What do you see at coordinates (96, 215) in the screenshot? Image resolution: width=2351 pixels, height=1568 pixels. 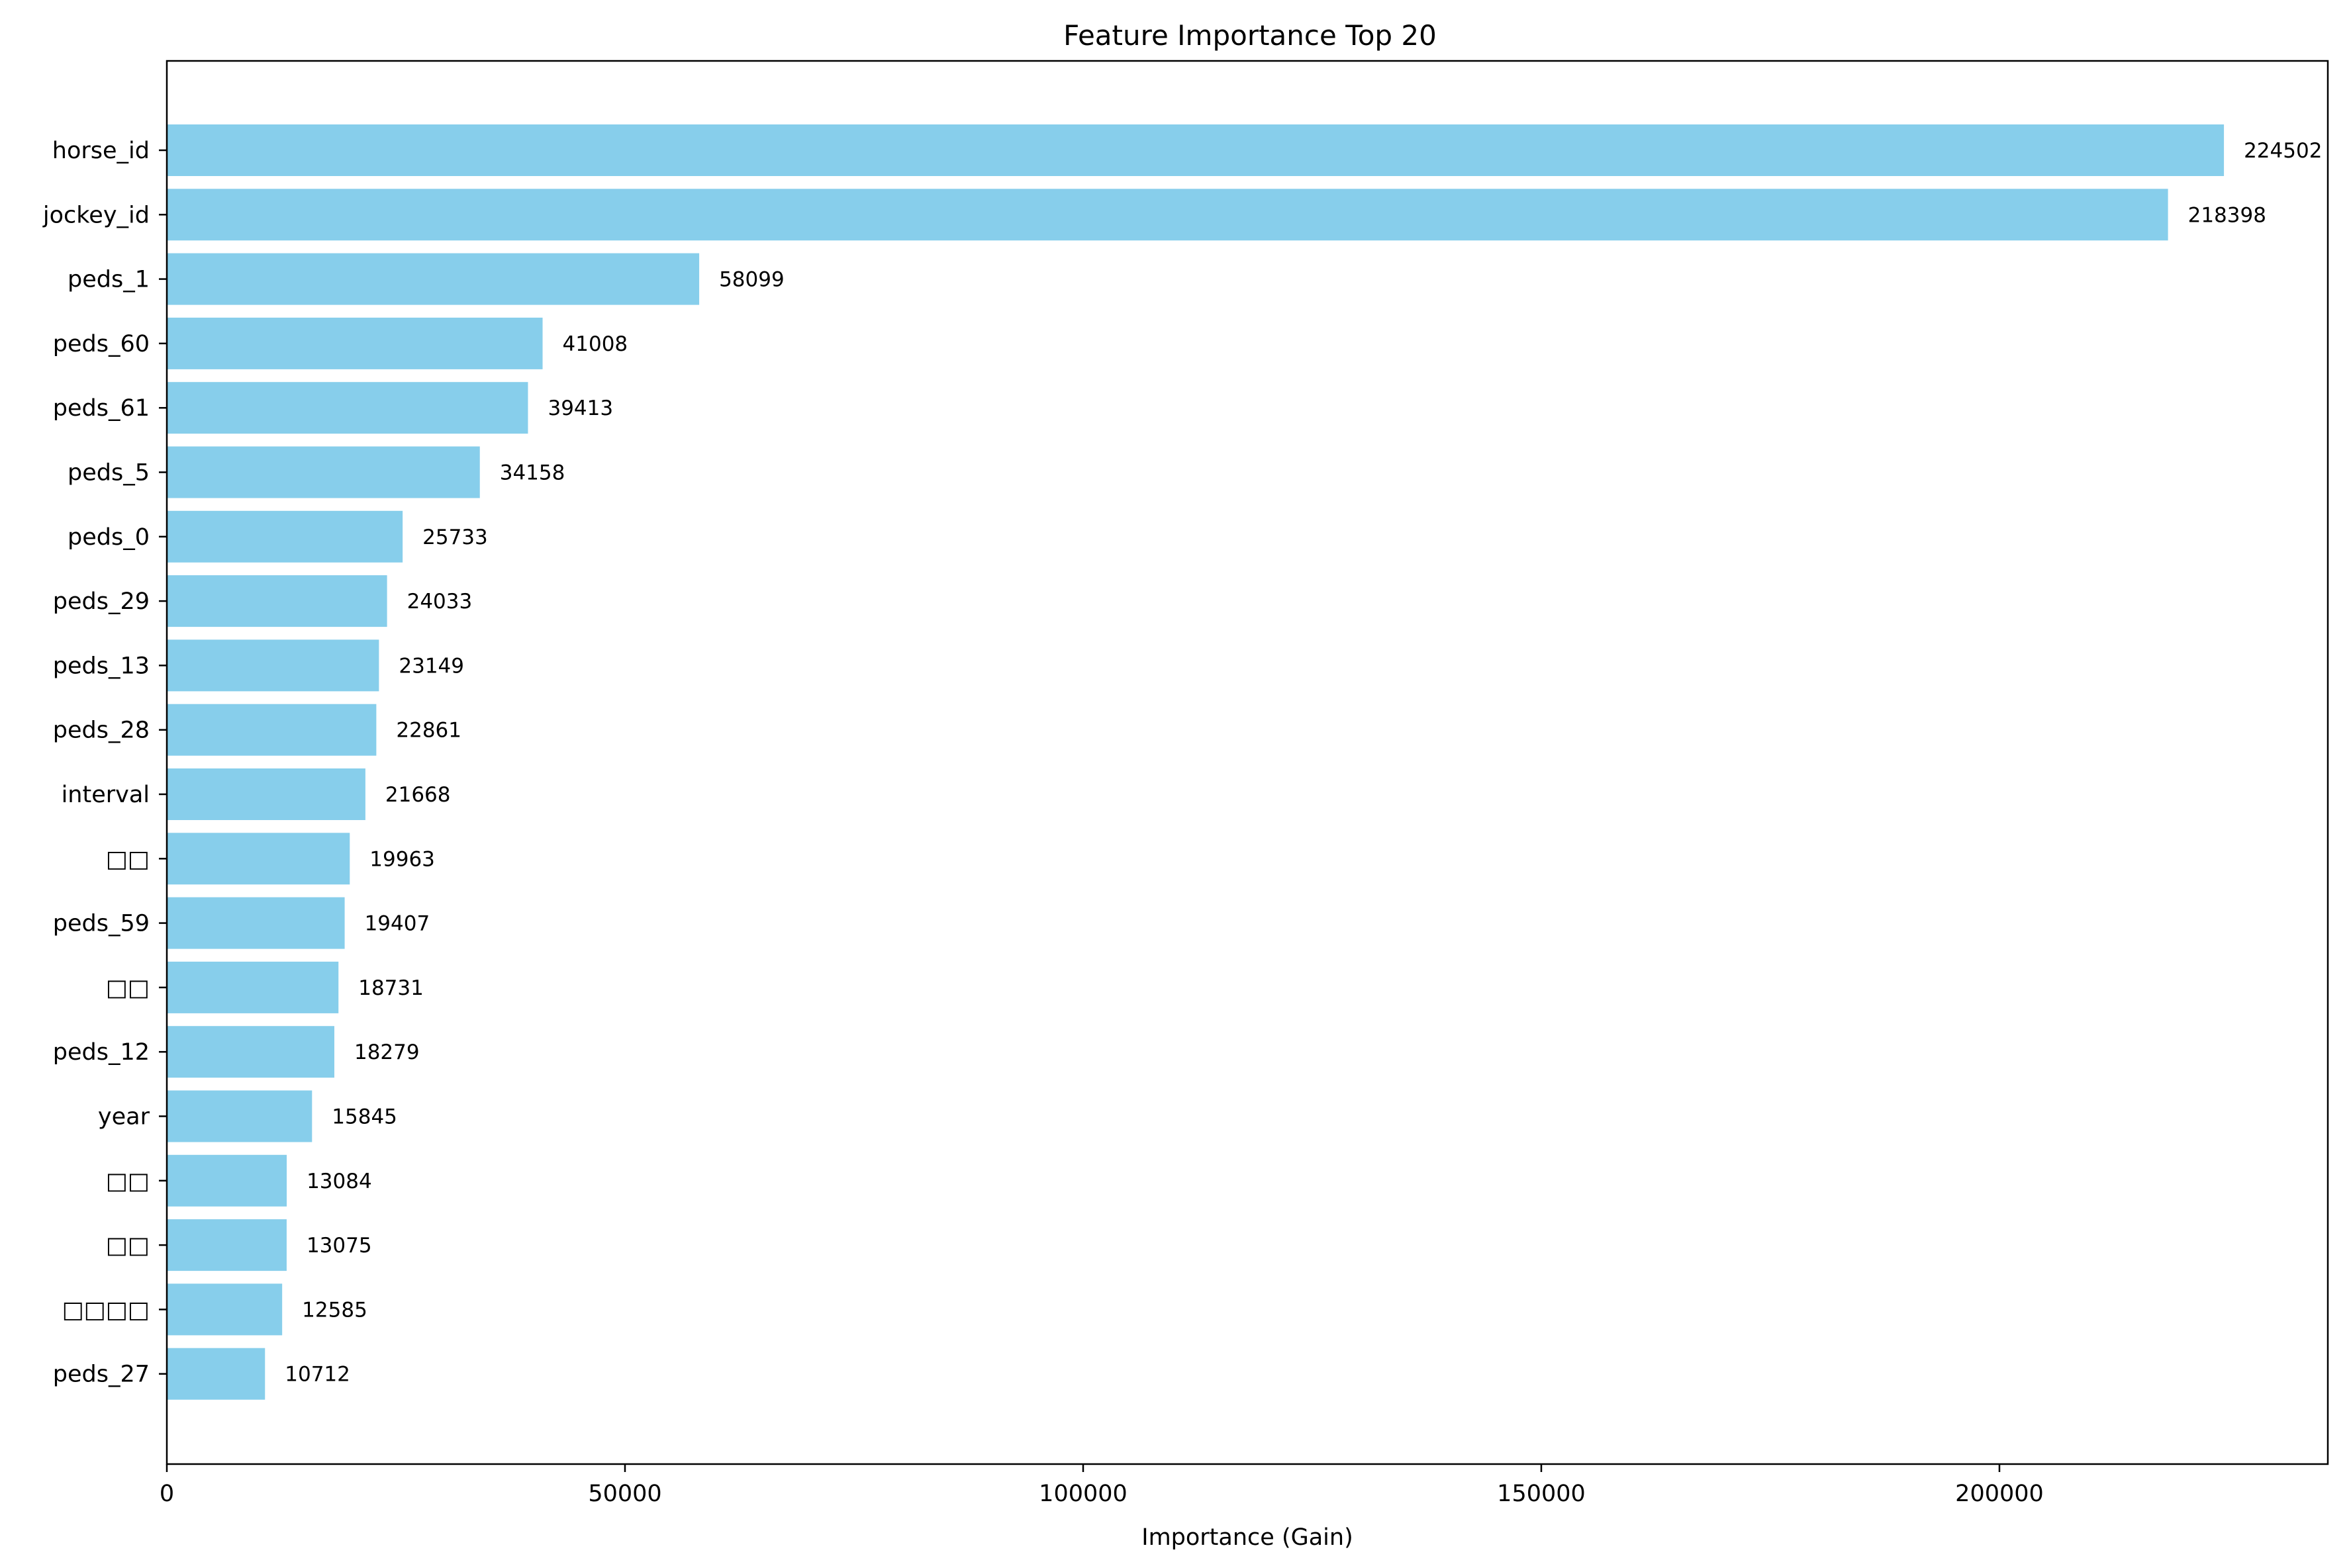 I see `y-tick-label-1: jockey_id` at bounding box center [96, 215].